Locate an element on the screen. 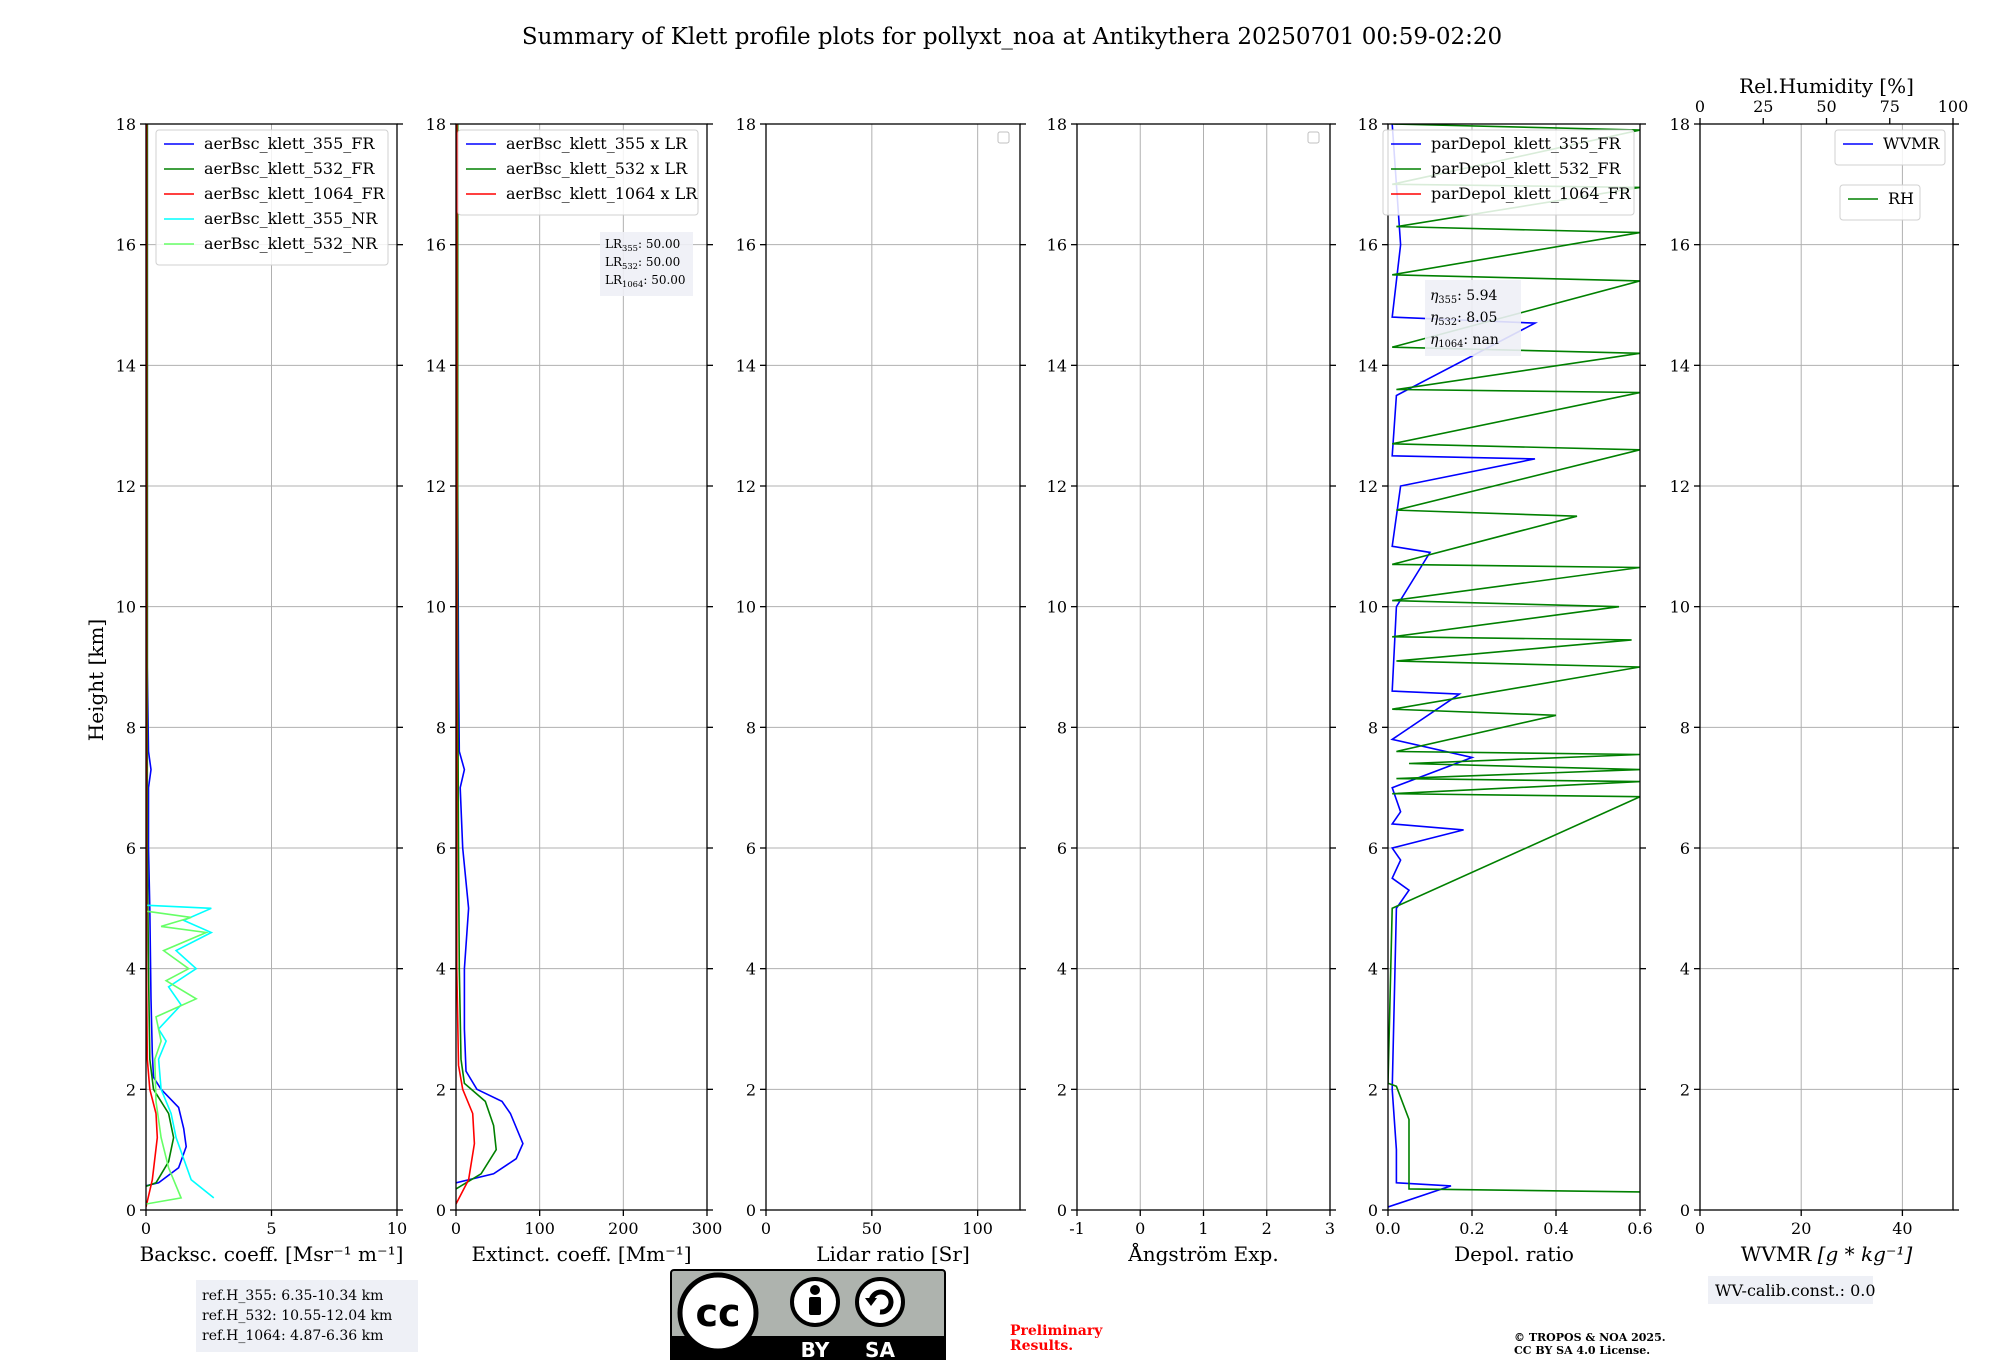  x-axis-label-depol: Depol. ratio is located at coordinates (1514, 1254).